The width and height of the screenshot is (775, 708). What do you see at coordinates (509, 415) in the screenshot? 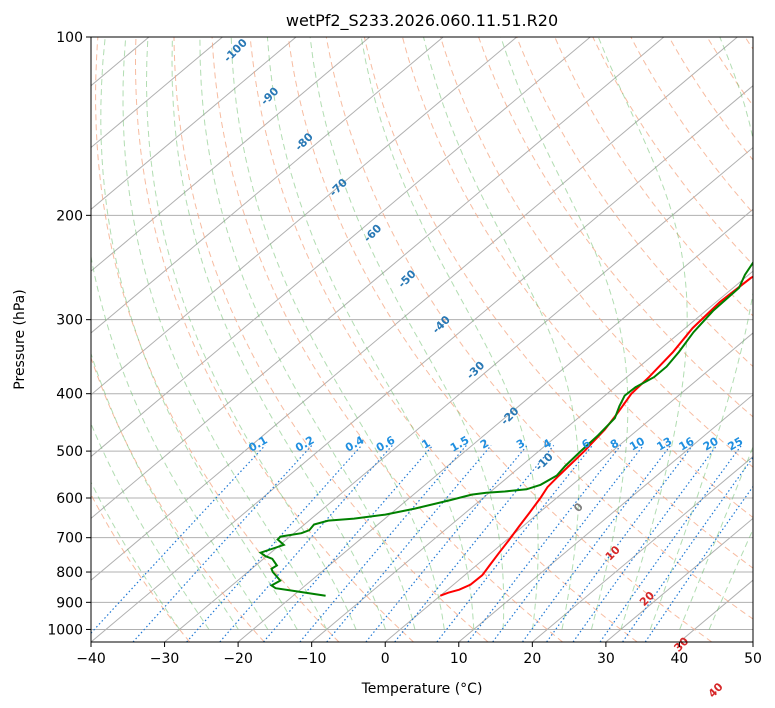
I see `moist-adiabat-label: -20` at bounding box center [509, 415].